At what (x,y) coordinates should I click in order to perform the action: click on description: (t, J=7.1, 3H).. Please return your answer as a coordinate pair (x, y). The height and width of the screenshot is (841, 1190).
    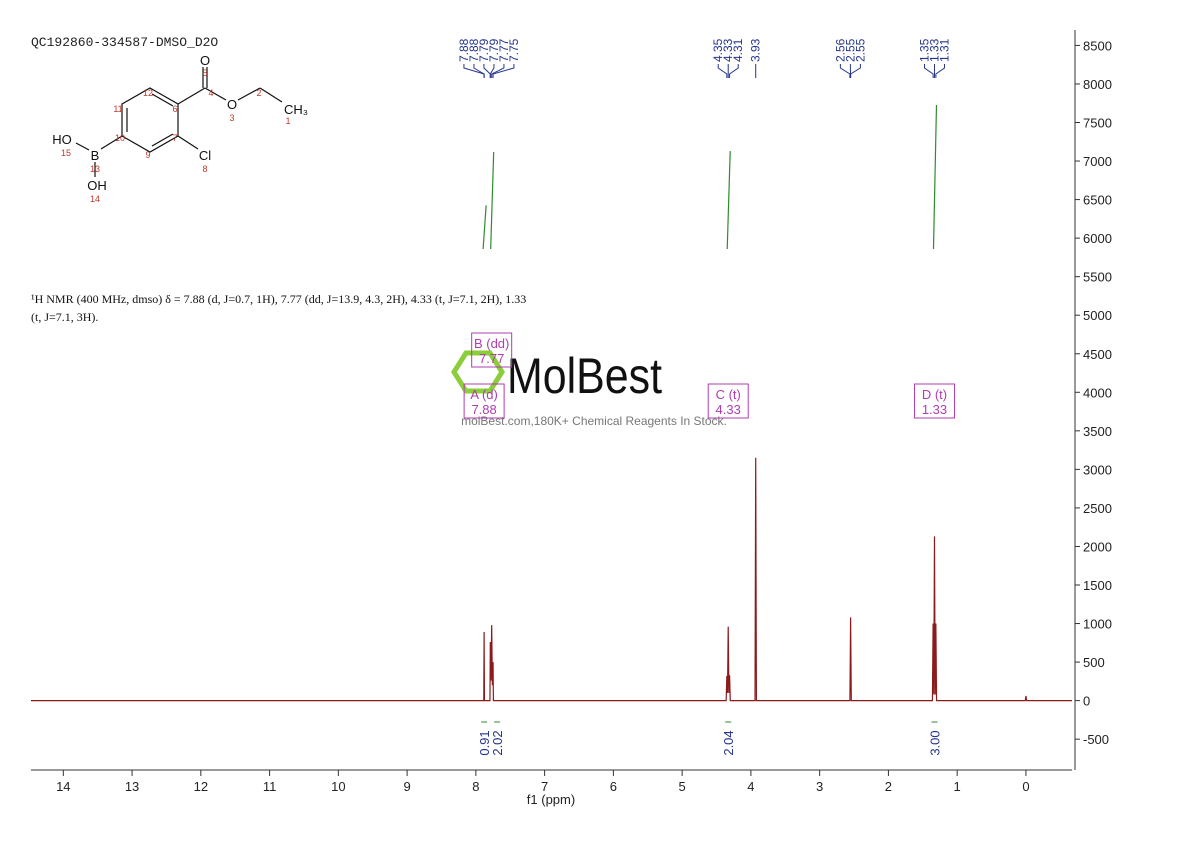
    Looking at the image, I should click on (64, 317).